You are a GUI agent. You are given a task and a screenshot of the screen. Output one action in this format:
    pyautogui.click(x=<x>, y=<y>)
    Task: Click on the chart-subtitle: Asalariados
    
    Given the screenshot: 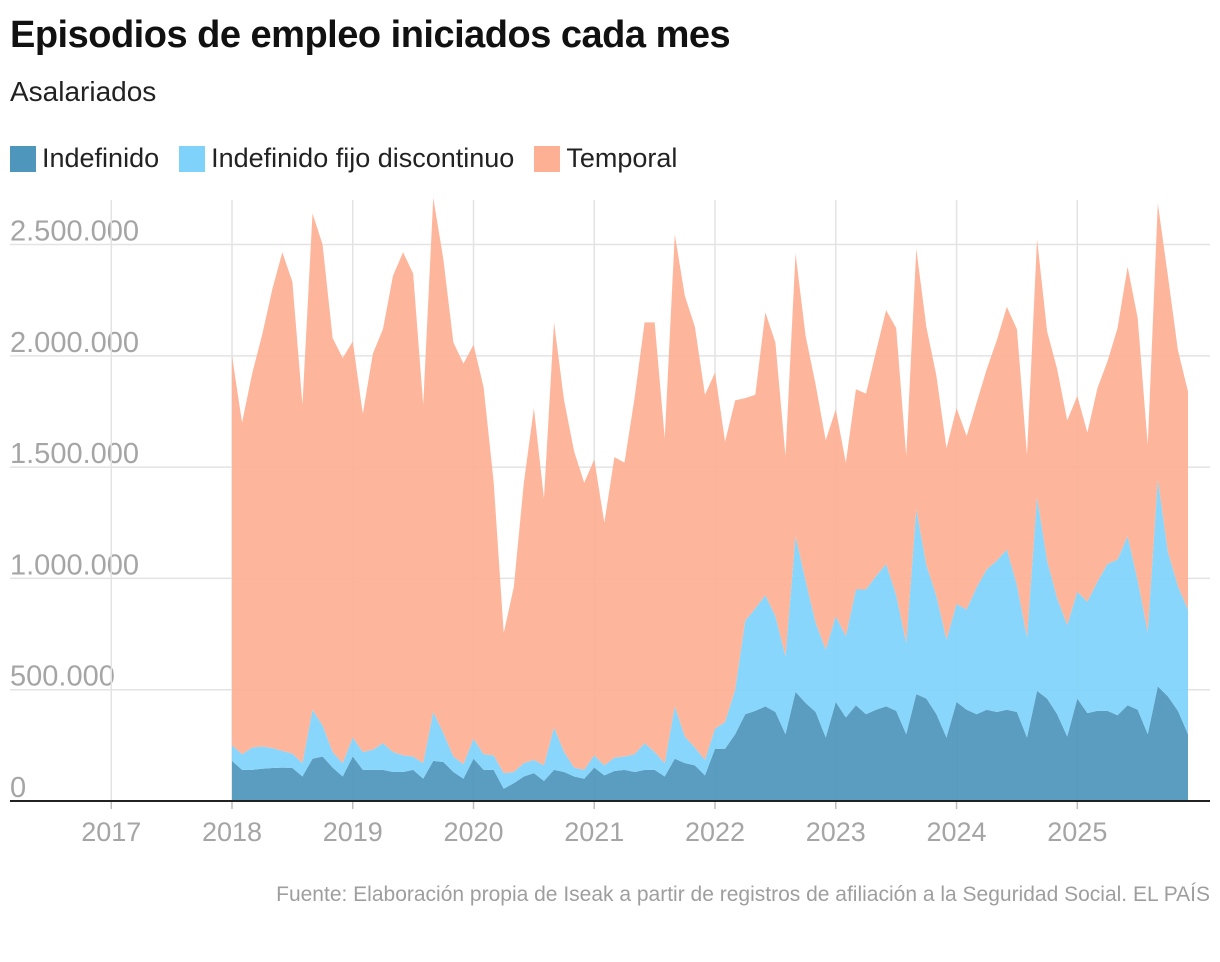 What is the action you would take?
    pyautogui.click(x=83, y=91)
    